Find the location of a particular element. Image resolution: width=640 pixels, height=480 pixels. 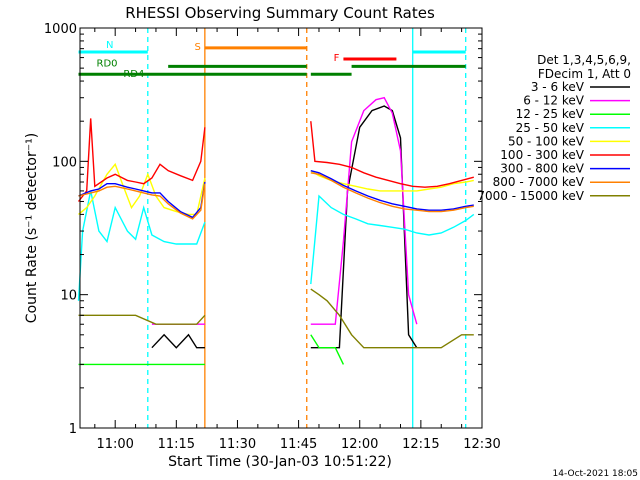

y-tick-label-3: 1000 is located at coordinates (60, 29).